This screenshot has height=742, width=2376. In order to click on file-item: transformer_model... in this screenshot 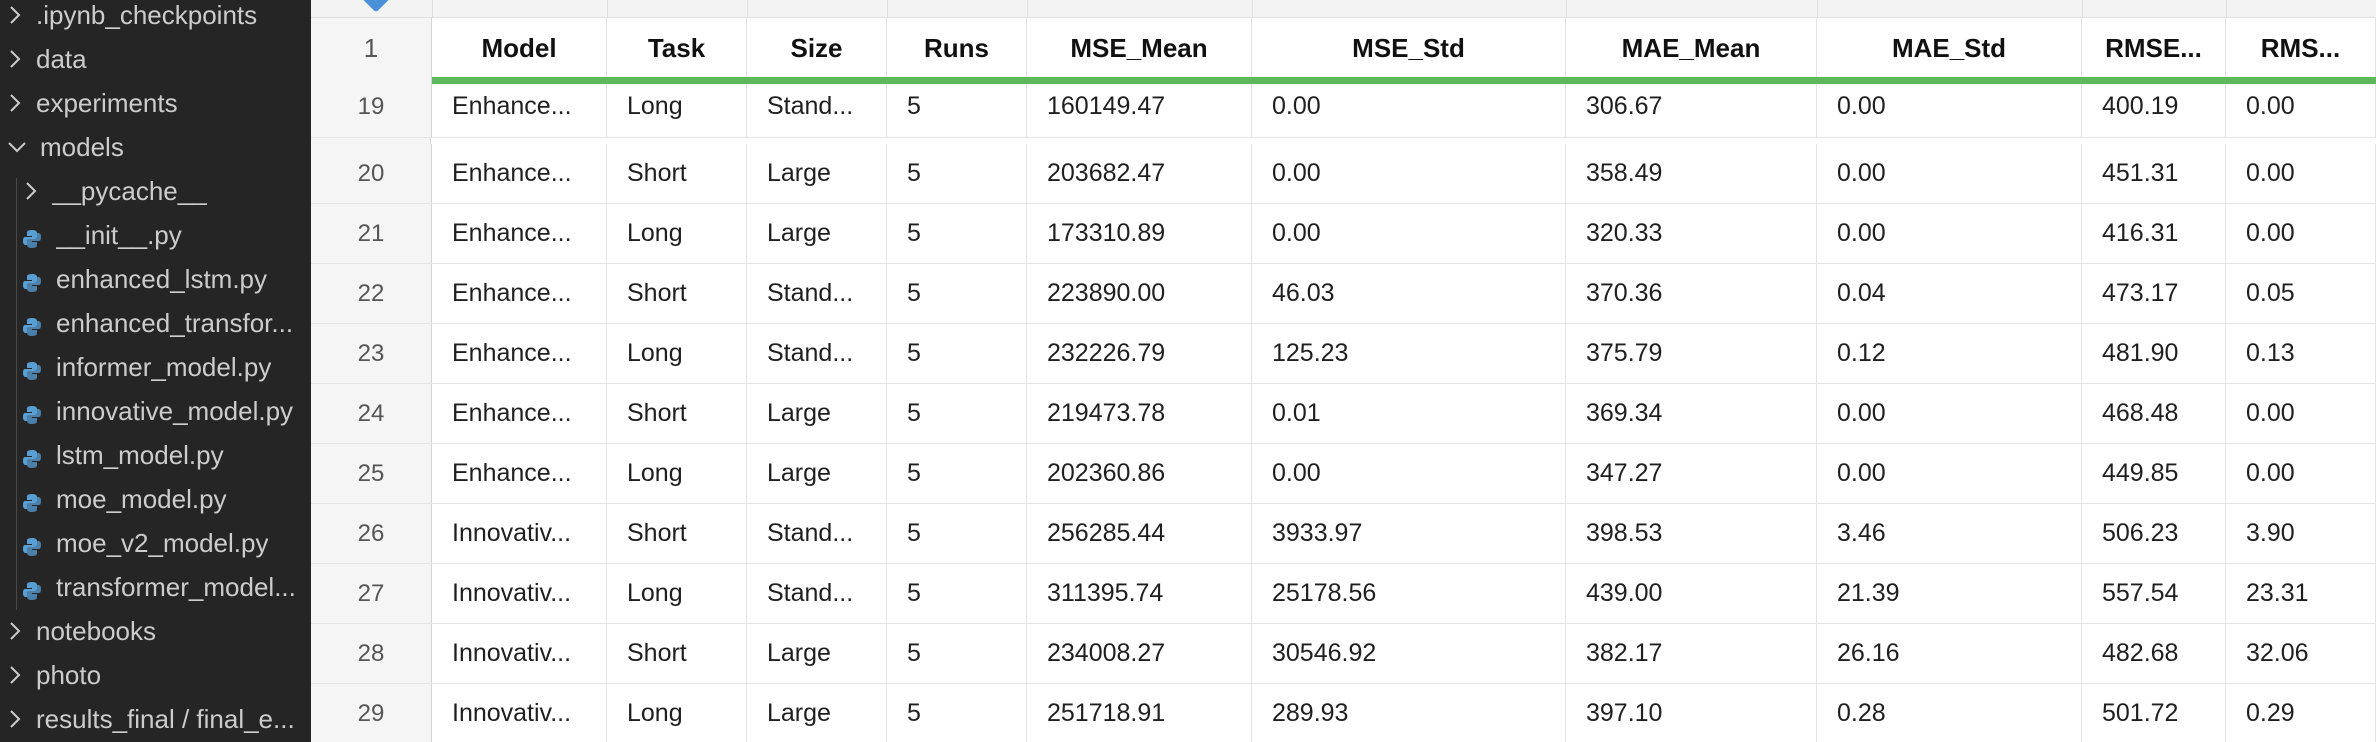, I will do `click(155, 587)`.